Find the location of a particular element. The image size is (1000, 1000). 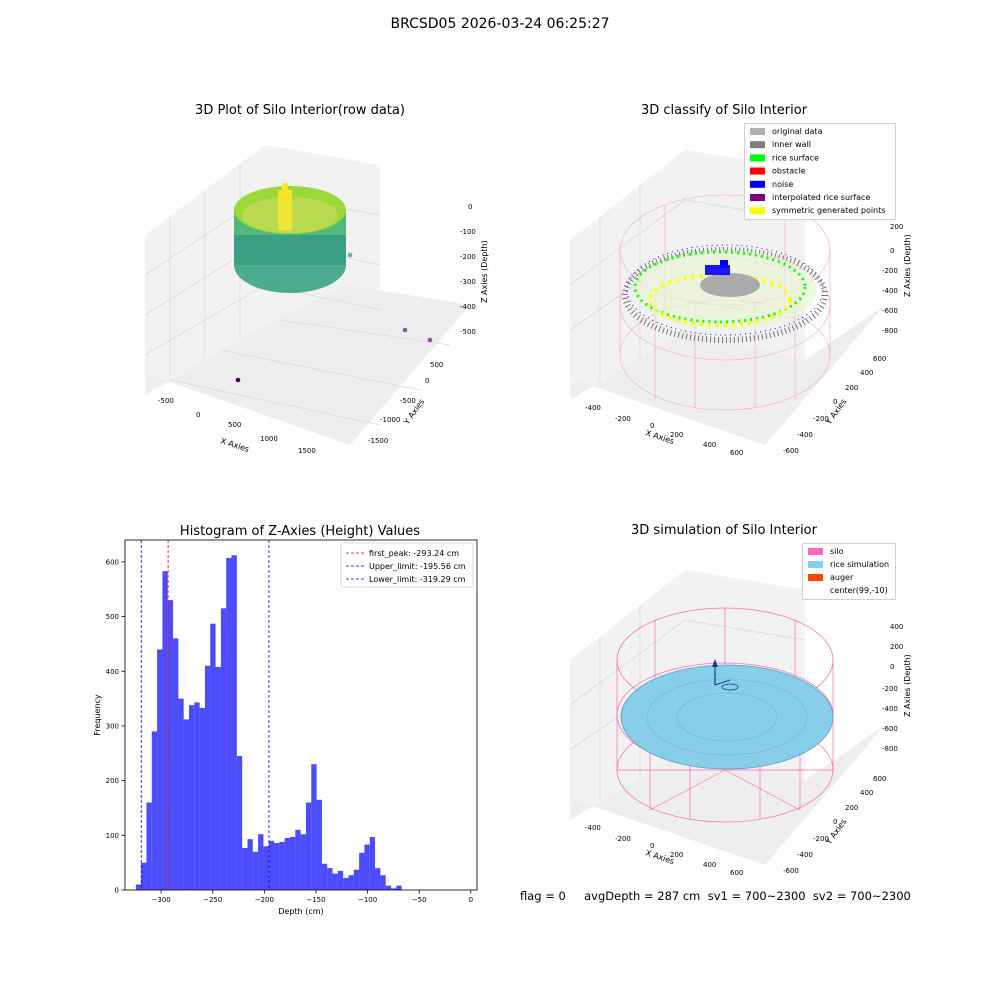

histogram-ytick-label: 500 is located at coordinates (112, 617).